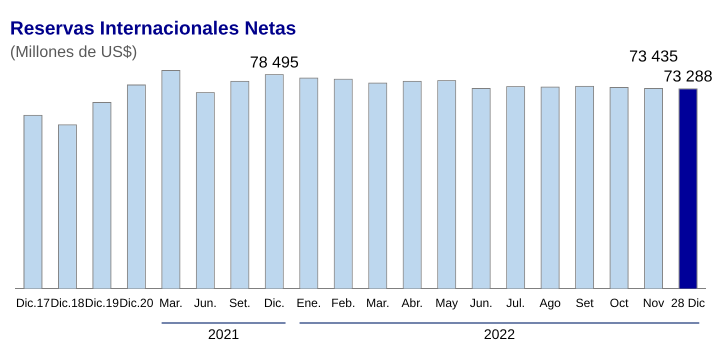  Describe the element at coordinates (102, 303) in the screenshot. I see `x-tick-label: Dic.19` at that location.